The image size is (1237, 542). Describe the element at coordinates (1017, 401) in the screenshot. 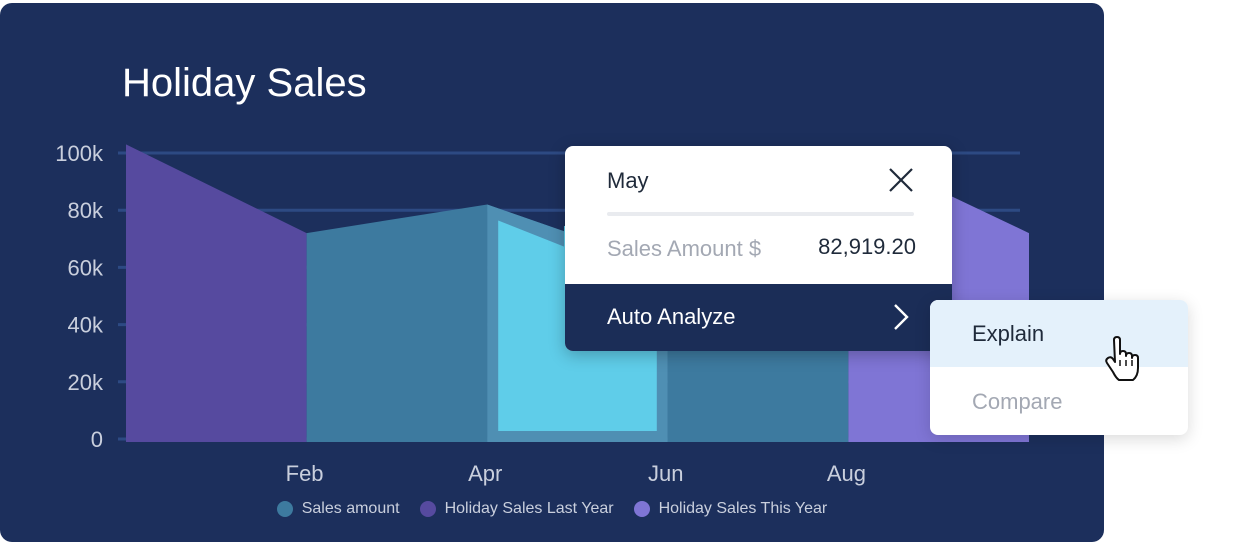

I see `compare-label: Compare` at that location.